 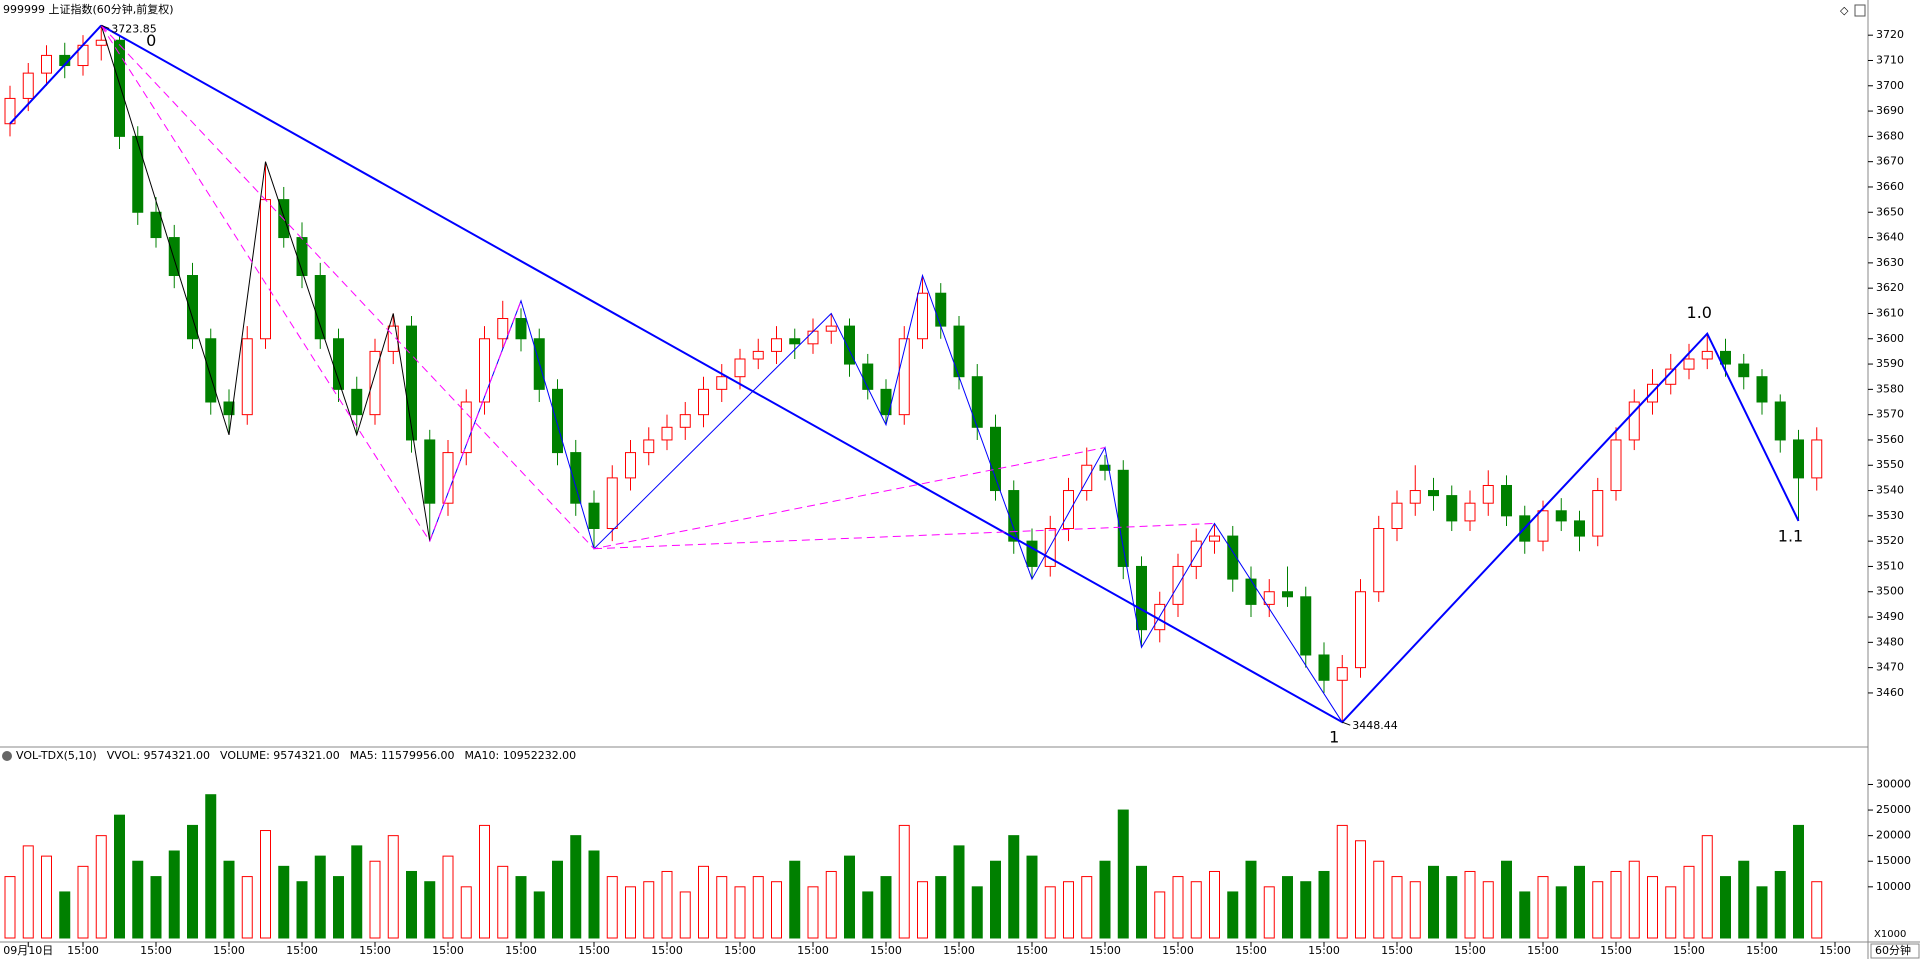 I want to click on icon-diamond: ◇, so click(x=1844, y=10).